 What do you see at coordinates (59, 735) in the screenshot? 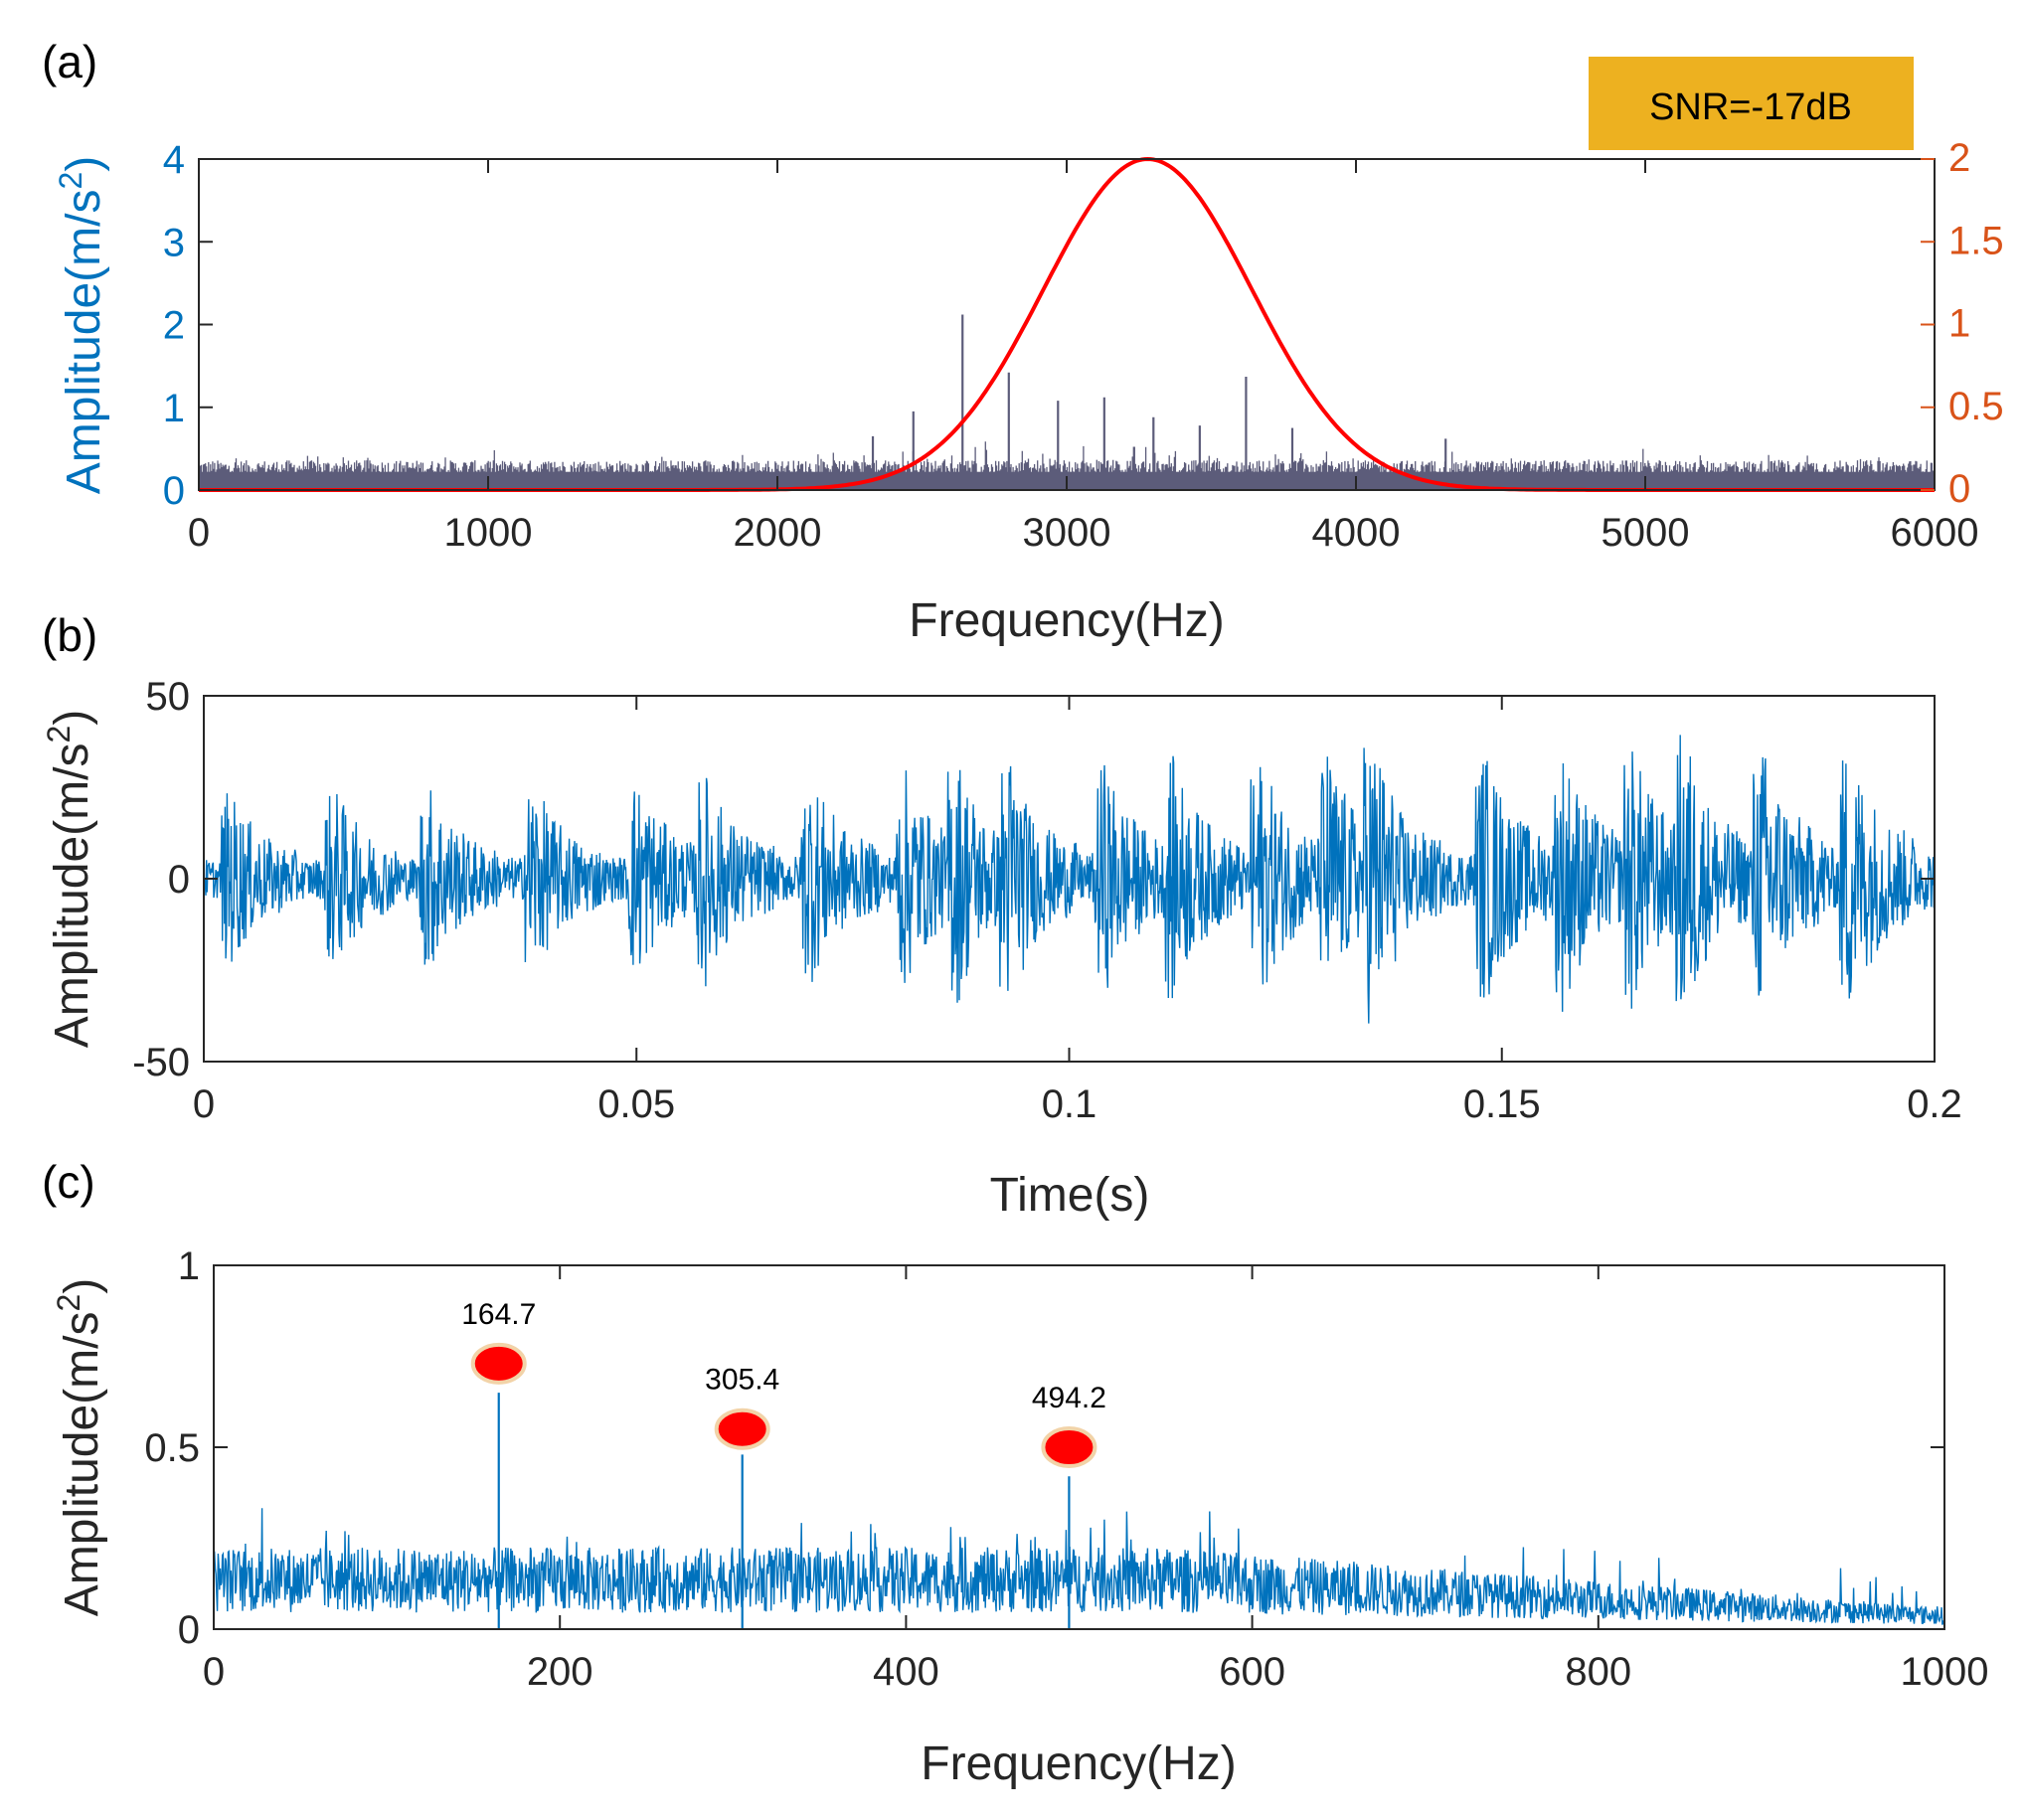
I see `panel-b-y-axis-title-sup: 2` at bounding box center [59, 735].